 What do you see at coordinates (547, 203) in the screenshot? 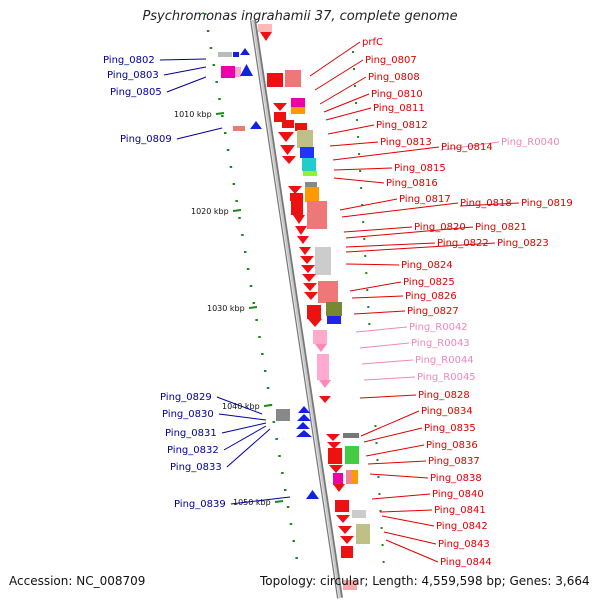
I see `gene-label: Ping_0819` at bounding box center [547, 203].